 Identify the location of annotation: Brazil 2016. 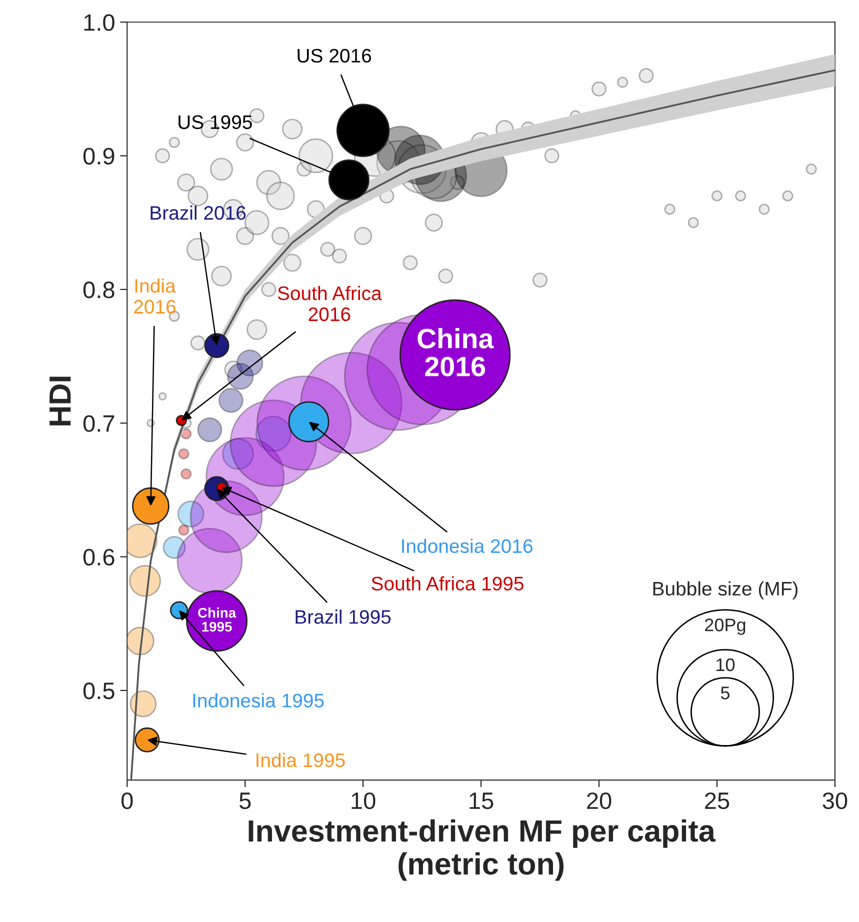
(198, 213).